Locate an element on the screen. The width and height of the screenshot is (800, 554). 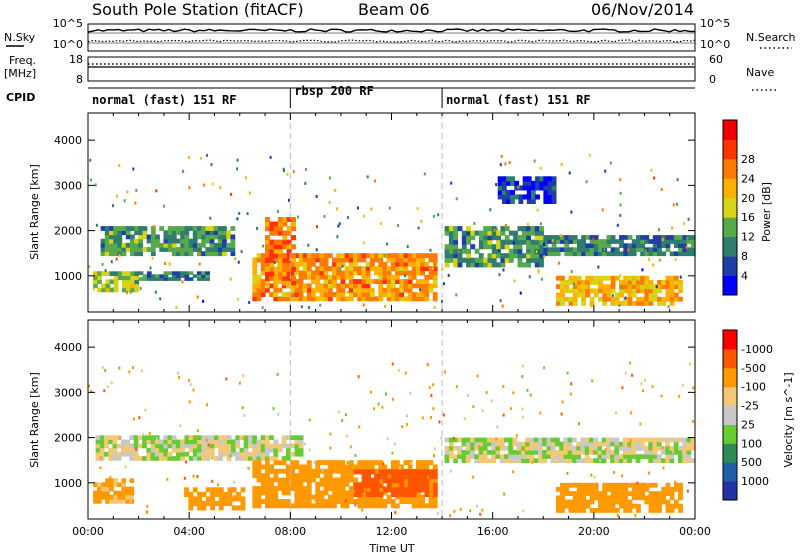
y-tick-label: 1000 is located at coordinates (68, 276).